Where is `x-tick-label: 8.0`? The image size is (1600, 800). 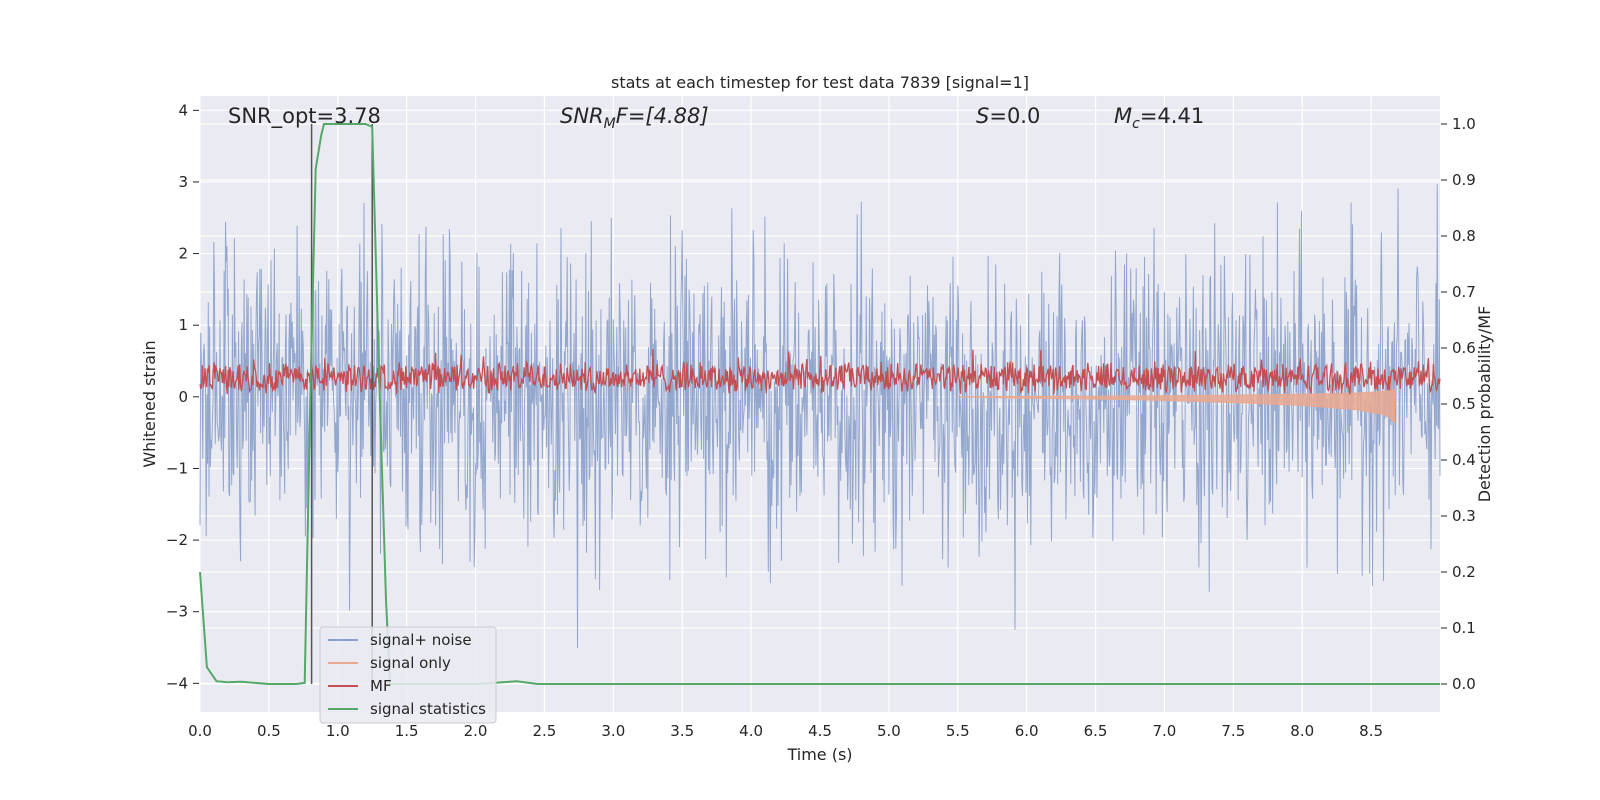
x-tick-label: 8.0 is located at coordinates (1302, 731).